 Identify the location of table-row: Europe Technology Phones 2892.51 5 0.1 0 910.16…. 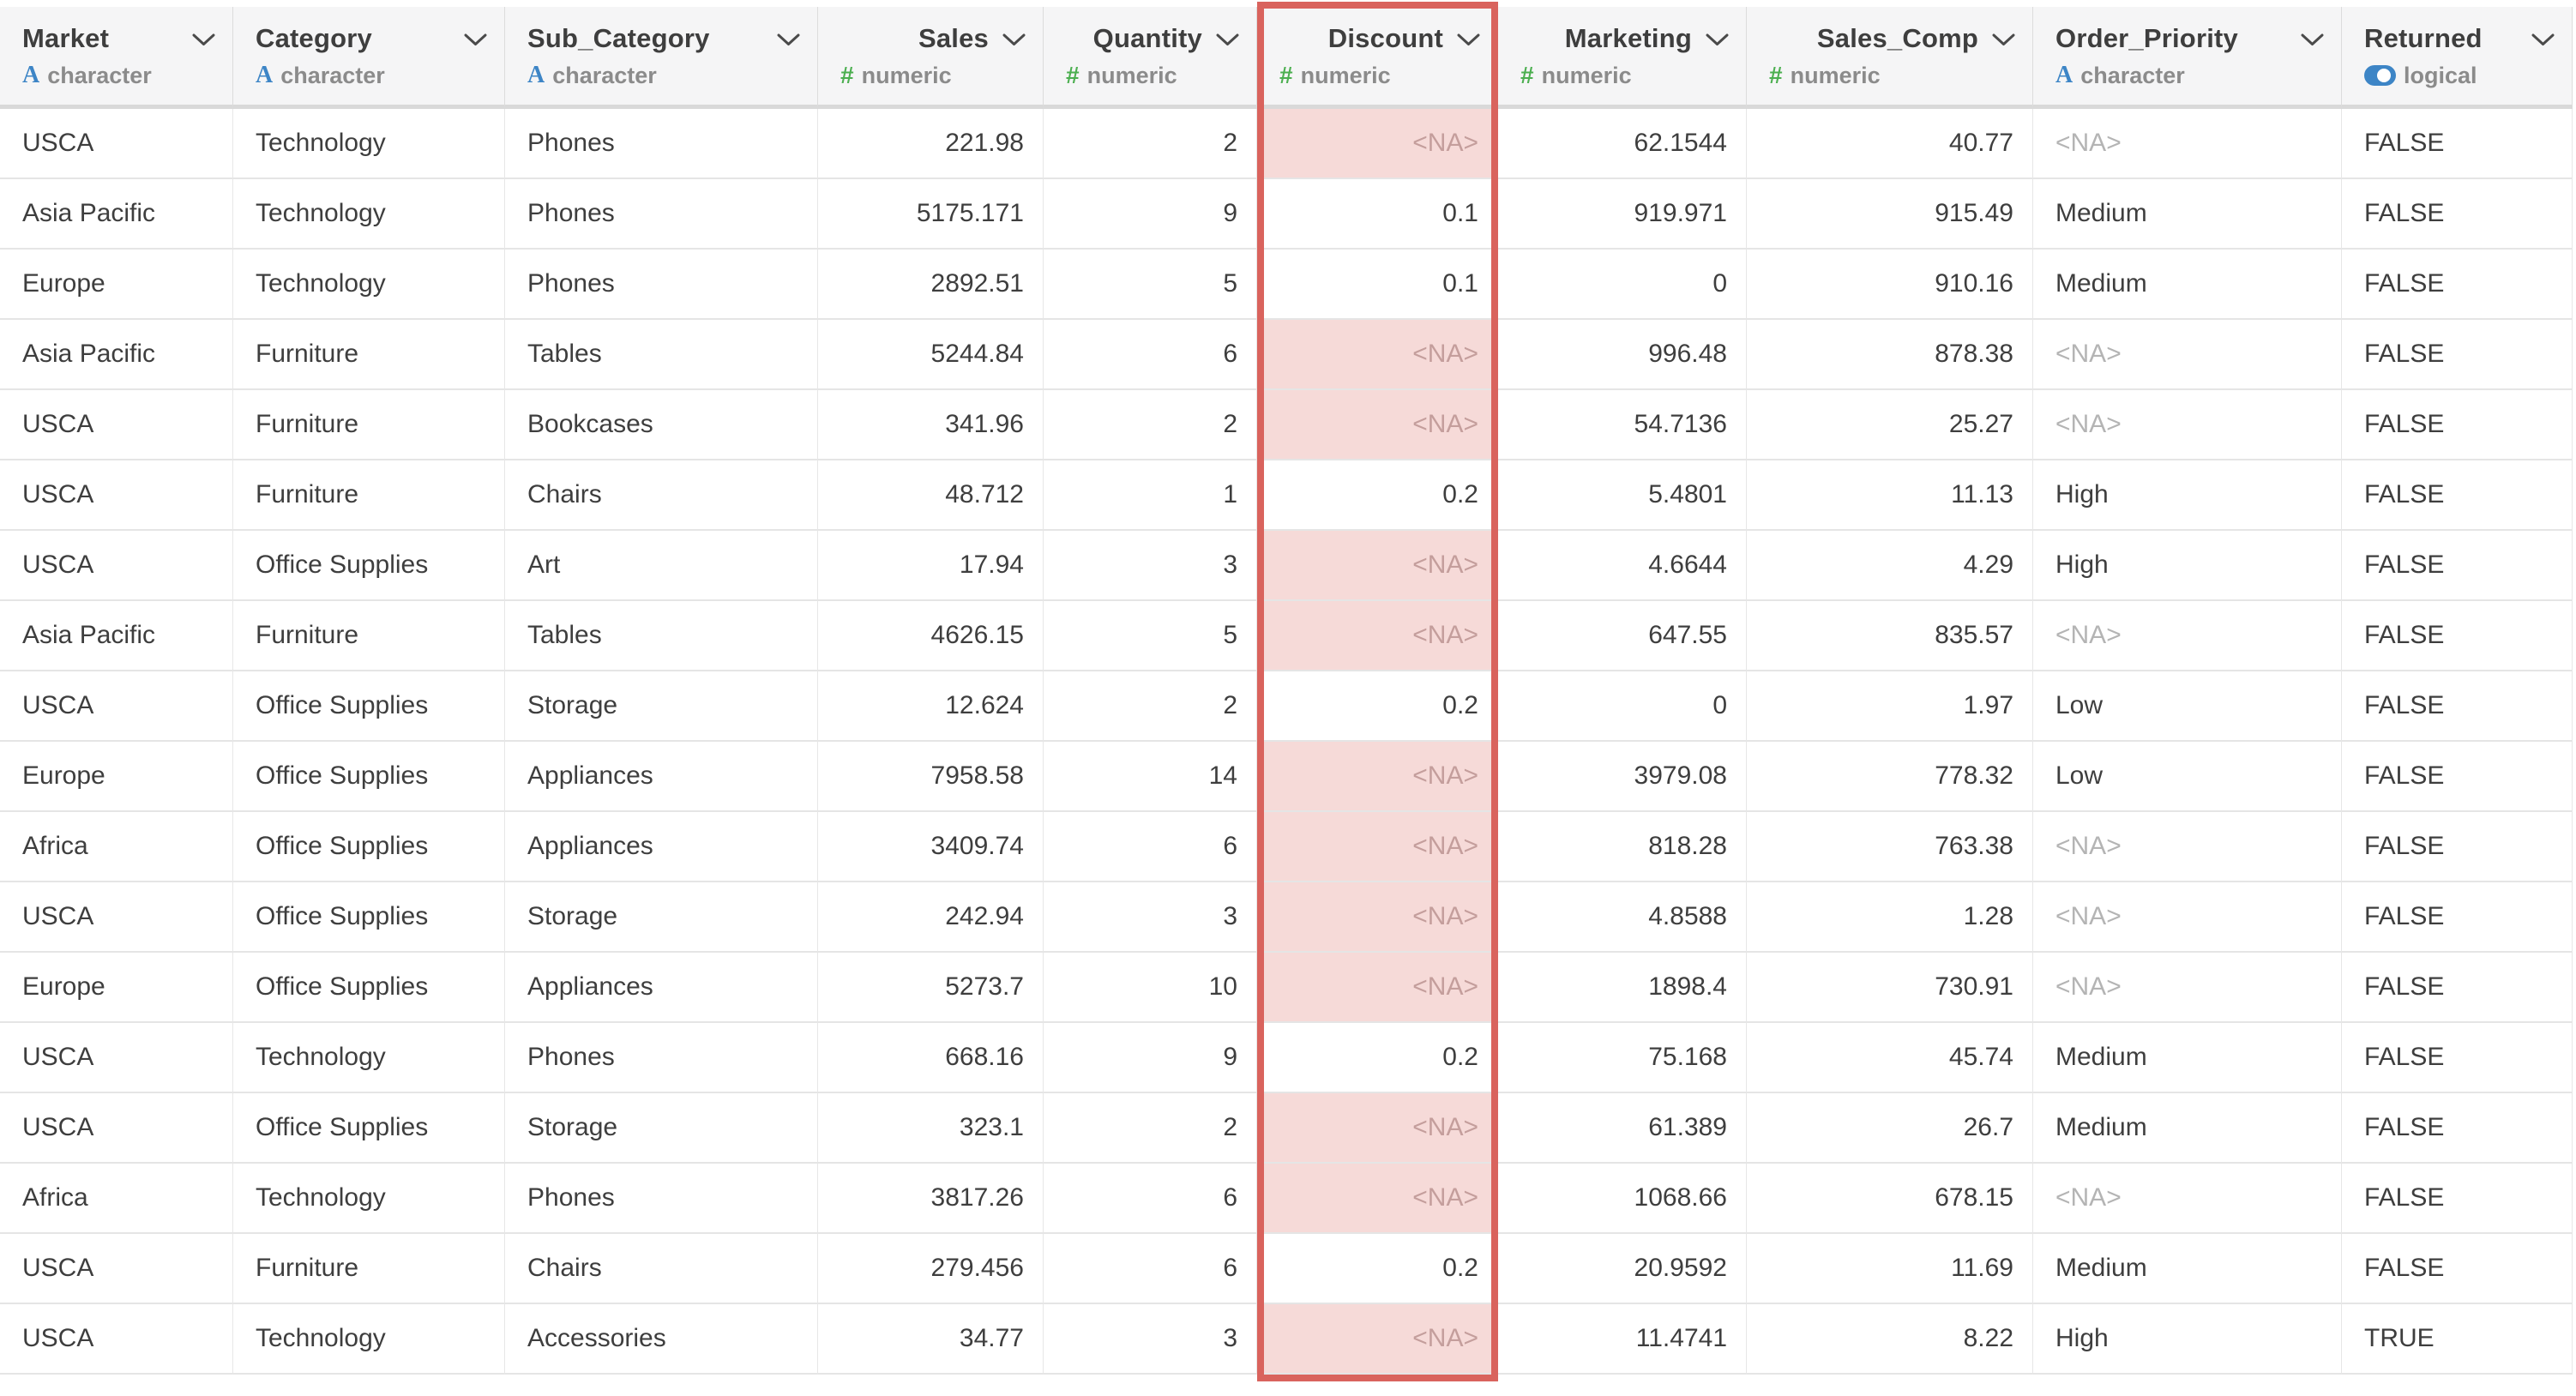
(1286, 285).